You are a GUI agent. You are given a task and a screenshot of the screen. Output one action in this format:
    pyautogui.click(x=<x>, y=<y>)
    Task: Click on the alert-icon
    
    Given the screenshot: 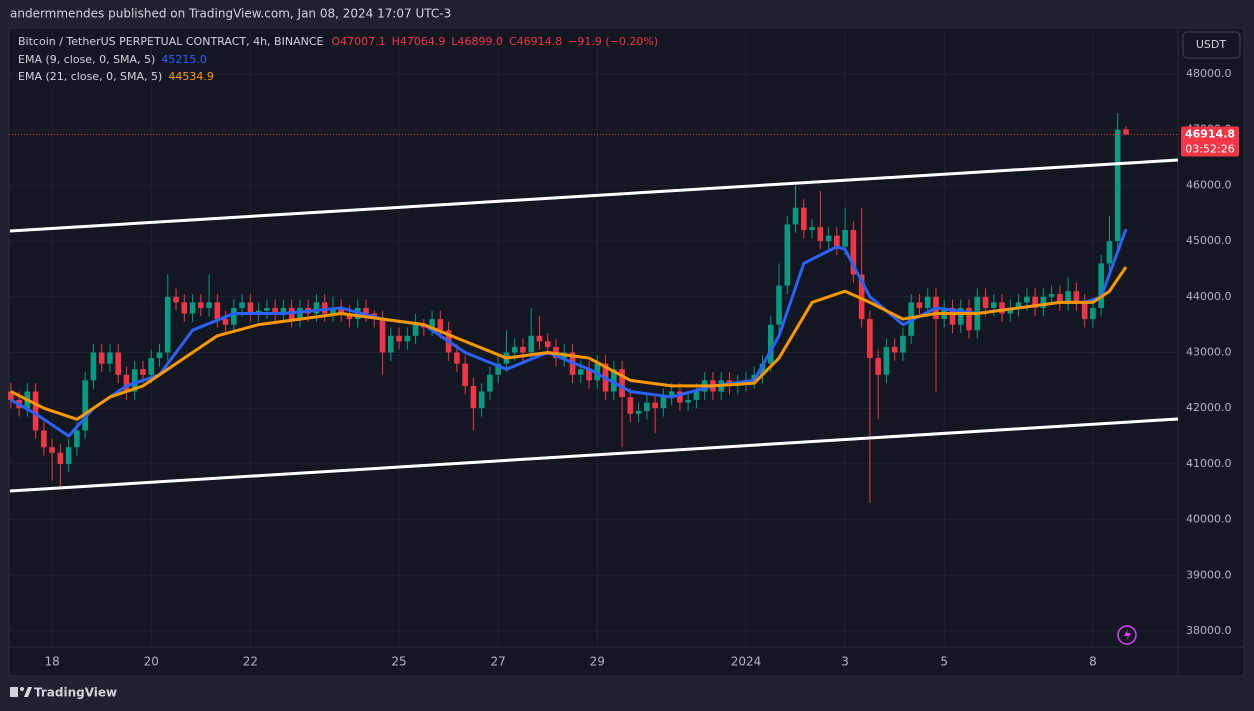 What is the action you would take?
    pyautogui.click(x=1127, y=635)
    